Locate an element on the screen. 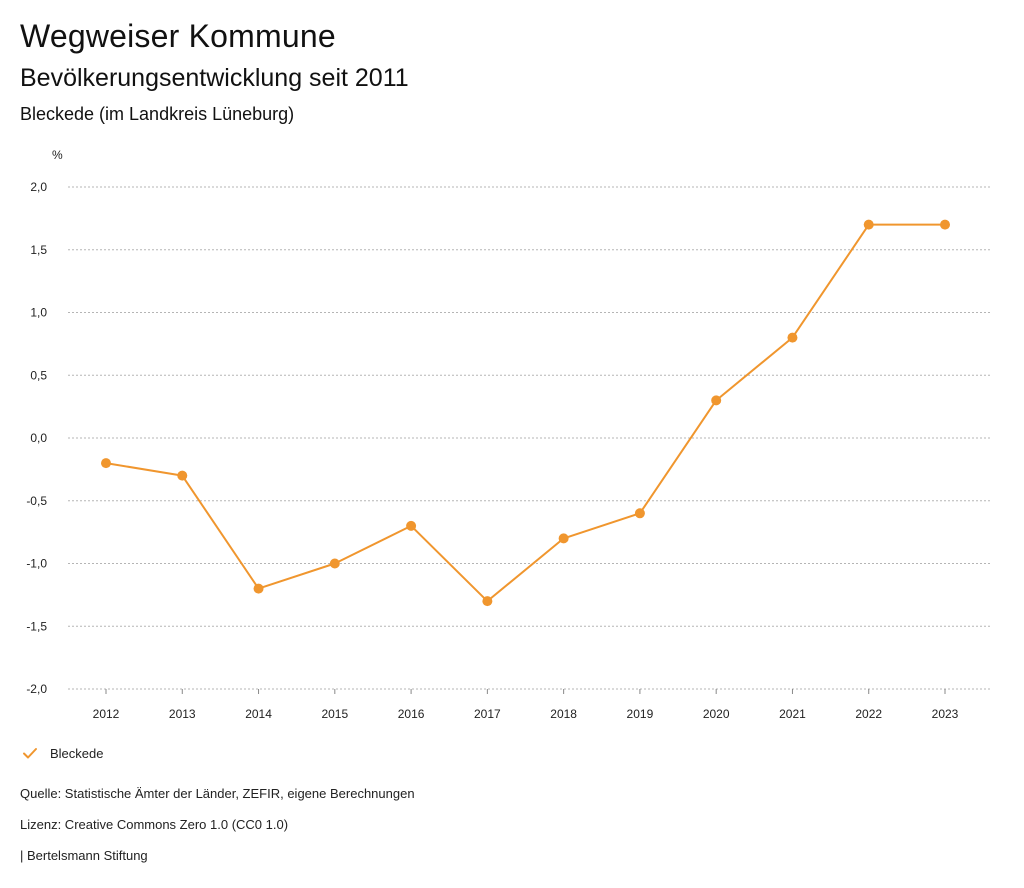 Image resolution: width=1024 pixels, height=888 pixels. x-tick-label: 2017 is located at coordinates (487, 714).